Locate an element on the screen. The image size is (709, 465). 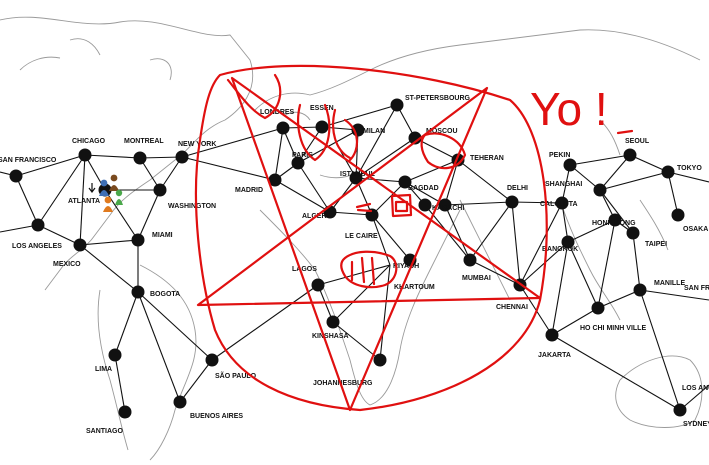
city-label-buenos-aires: BUENOS AIRES is located at coordinates (216, 416).